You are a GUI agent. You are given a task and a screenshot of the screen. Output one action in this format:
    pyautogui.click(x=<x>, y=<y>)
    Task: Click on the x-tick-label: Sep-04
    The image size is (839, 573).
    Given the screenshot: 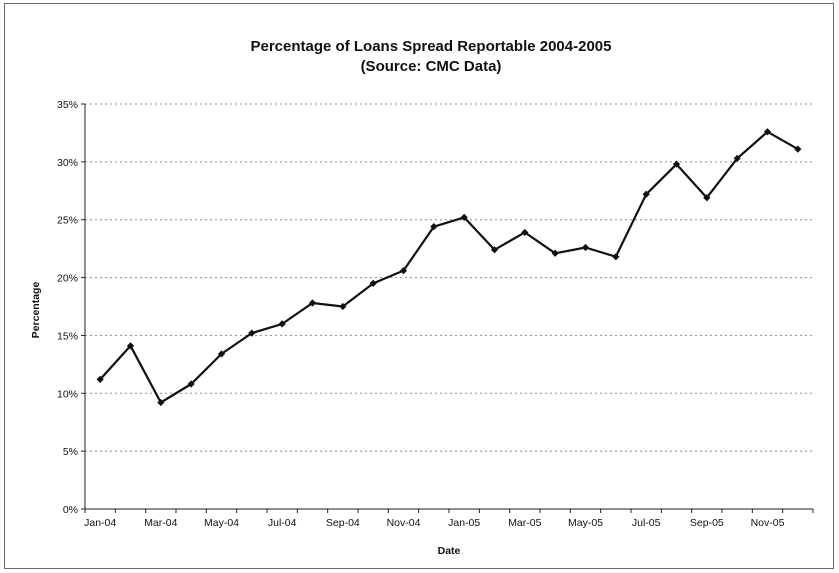 What is the action you would take?
    pyautogui.click(x=343, y=523)
    